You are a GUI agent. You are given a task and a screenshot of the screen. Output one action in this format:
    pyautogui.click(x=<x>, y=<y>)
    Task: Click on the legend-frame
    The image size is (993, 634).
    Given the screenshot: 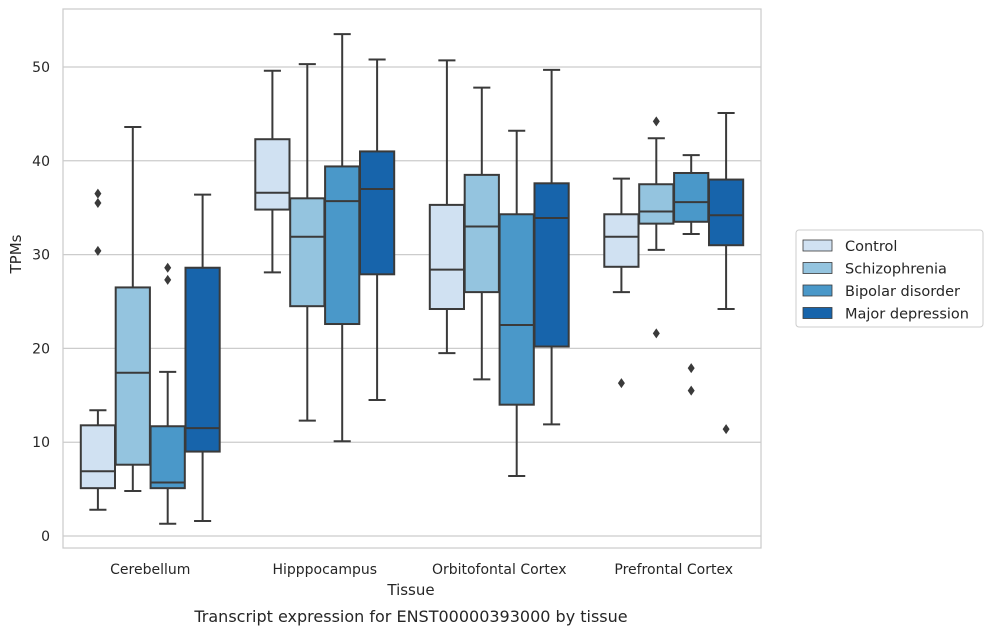 What is the action you would take?
    pyautogui.click(x=889, y=278)
    